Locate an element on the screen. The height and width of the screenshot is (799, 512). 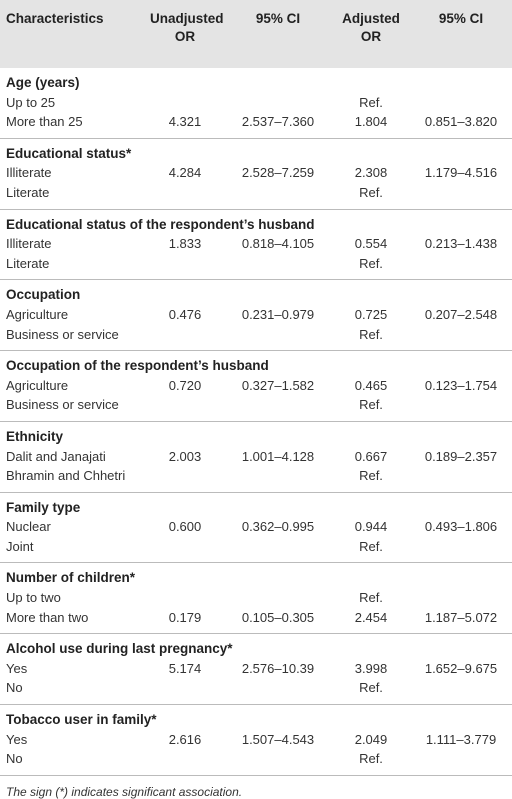
section-row: Occupation is located at coordinates (256, 292).